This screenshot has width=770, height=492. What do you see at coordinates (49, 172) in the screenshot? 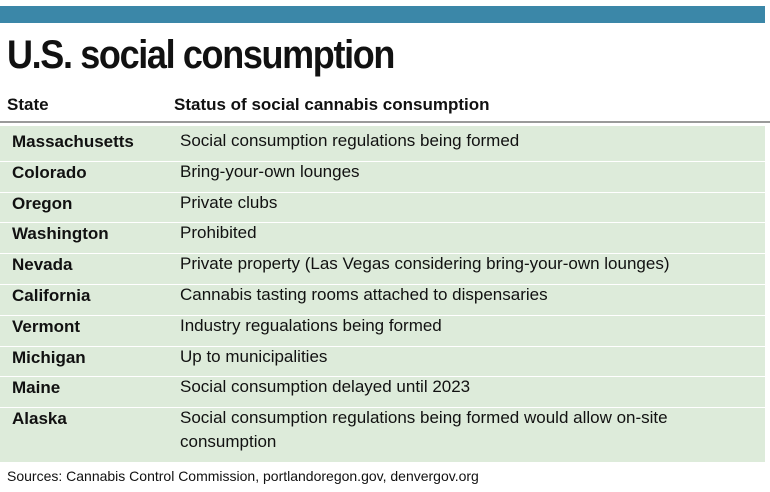
I see `state-cell: Colorado` at bounding box center [49, 172].